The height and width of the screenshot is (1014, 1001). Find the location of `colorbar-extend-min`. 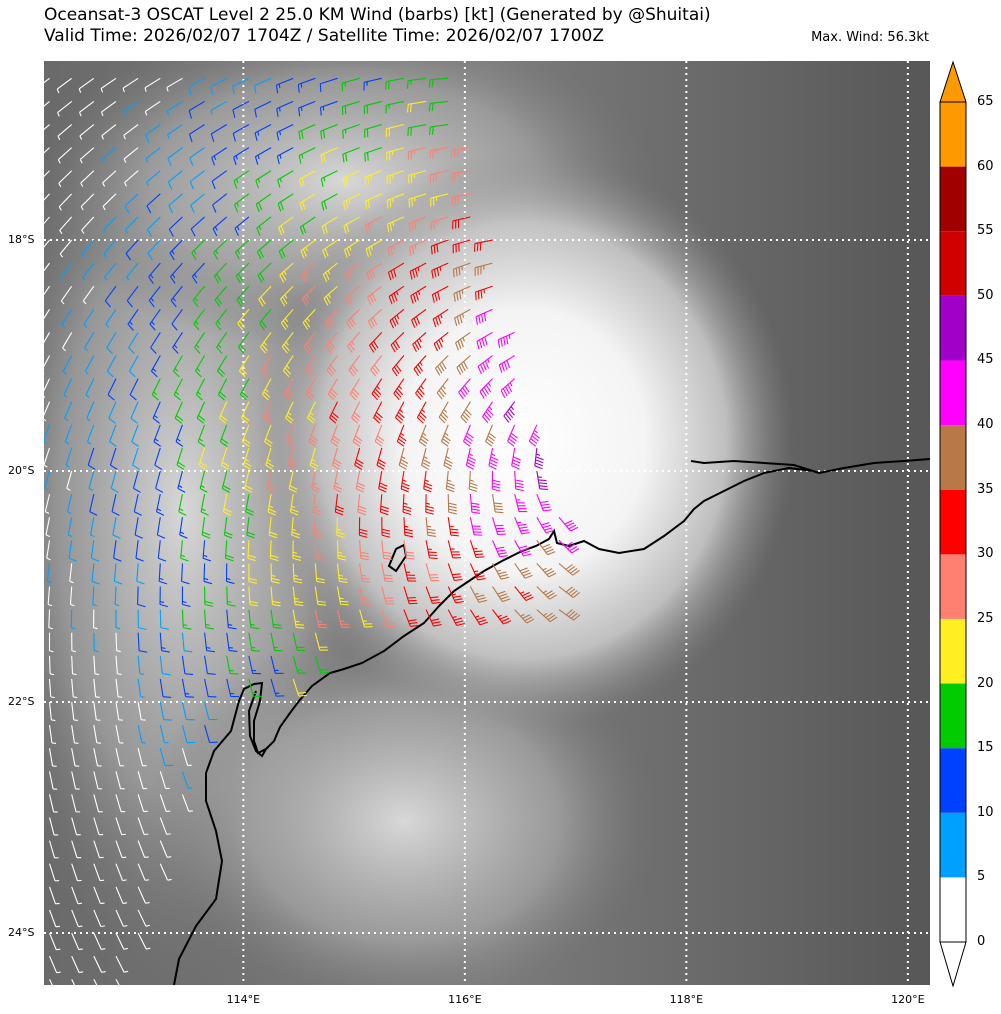

colorbar-extend-min is located at coordinates (953, 964).